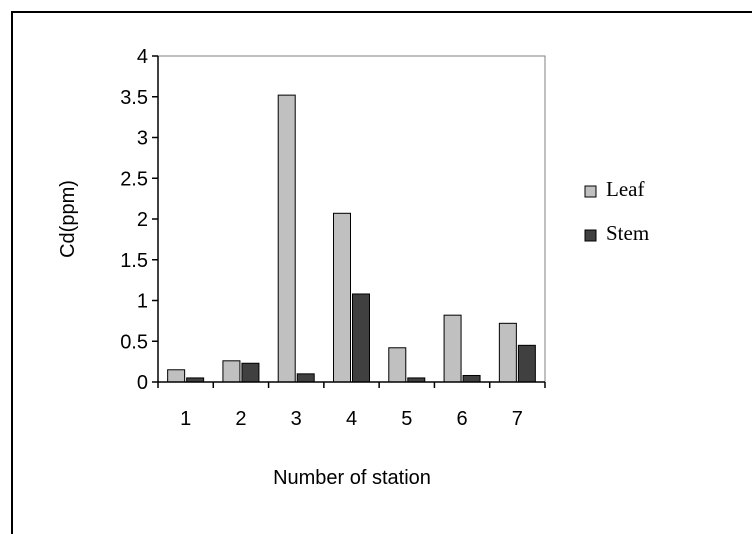  Describe the element at coordinates (625, 189) in the screenshot. I see `legend-label-leaf: Leaf` at that location.